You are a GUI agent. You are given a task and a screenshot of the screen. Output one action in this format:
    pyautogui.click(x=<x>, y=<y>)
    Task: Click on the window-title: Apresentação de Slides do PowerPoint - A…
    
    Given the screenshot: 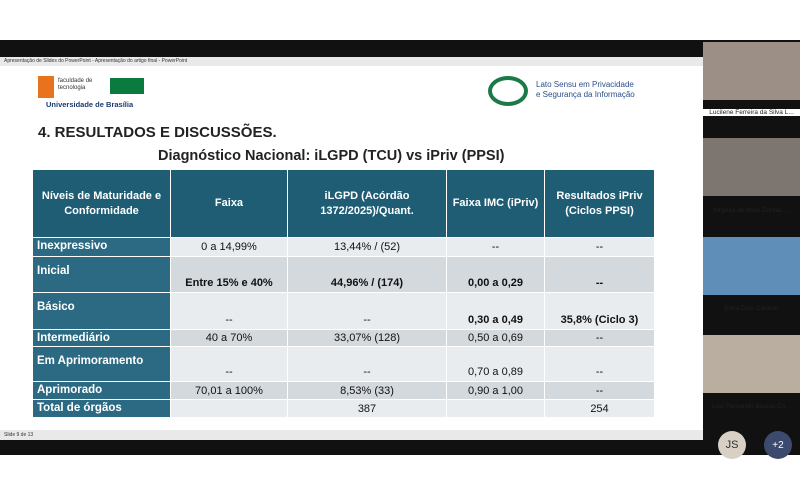 What is the action you would take?
    pyautogui.click(x=96, y=61)
    